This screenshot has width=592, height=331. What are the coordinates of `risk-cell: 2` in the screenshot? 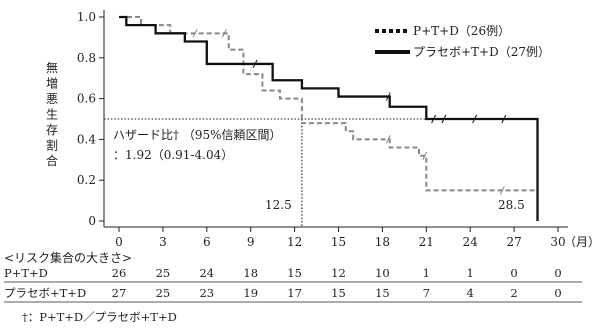 It's located at (513, 293).